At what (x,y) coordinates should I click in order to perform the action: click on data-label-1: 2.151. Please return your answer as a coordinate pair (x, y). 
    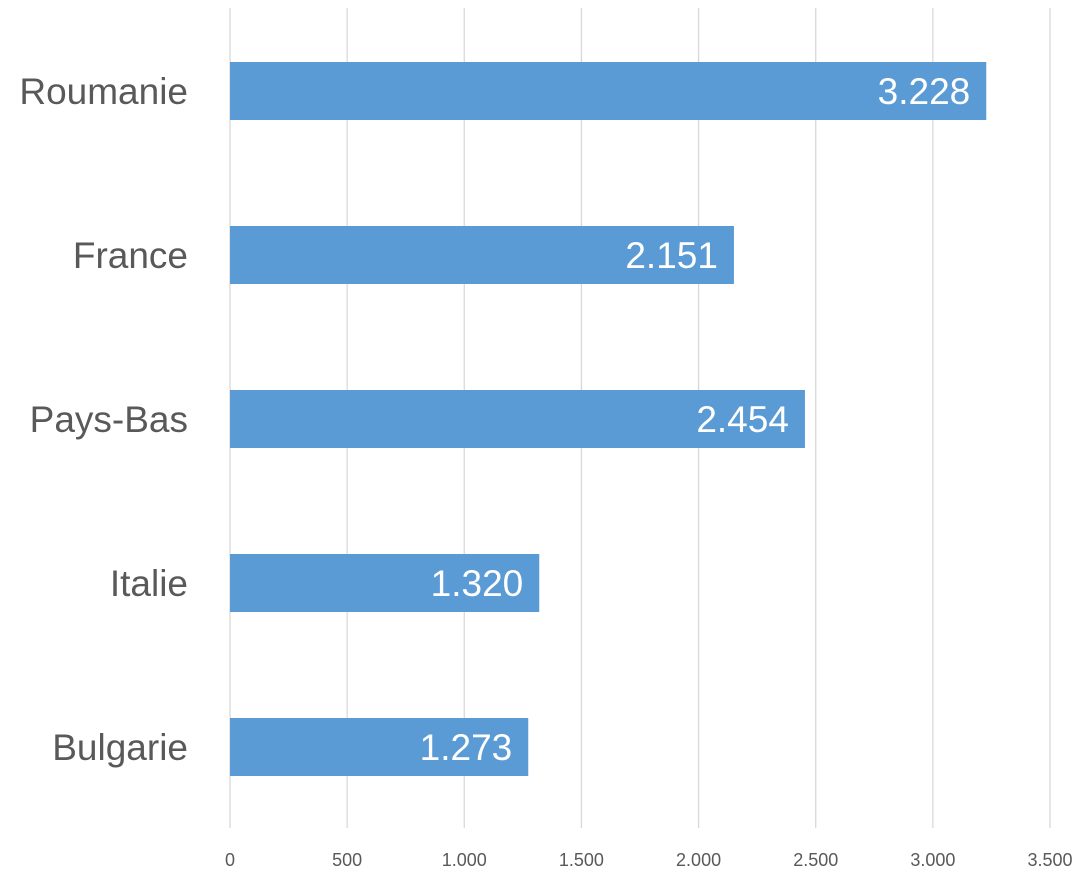
    Looking at the image, I should click on (671, 255).